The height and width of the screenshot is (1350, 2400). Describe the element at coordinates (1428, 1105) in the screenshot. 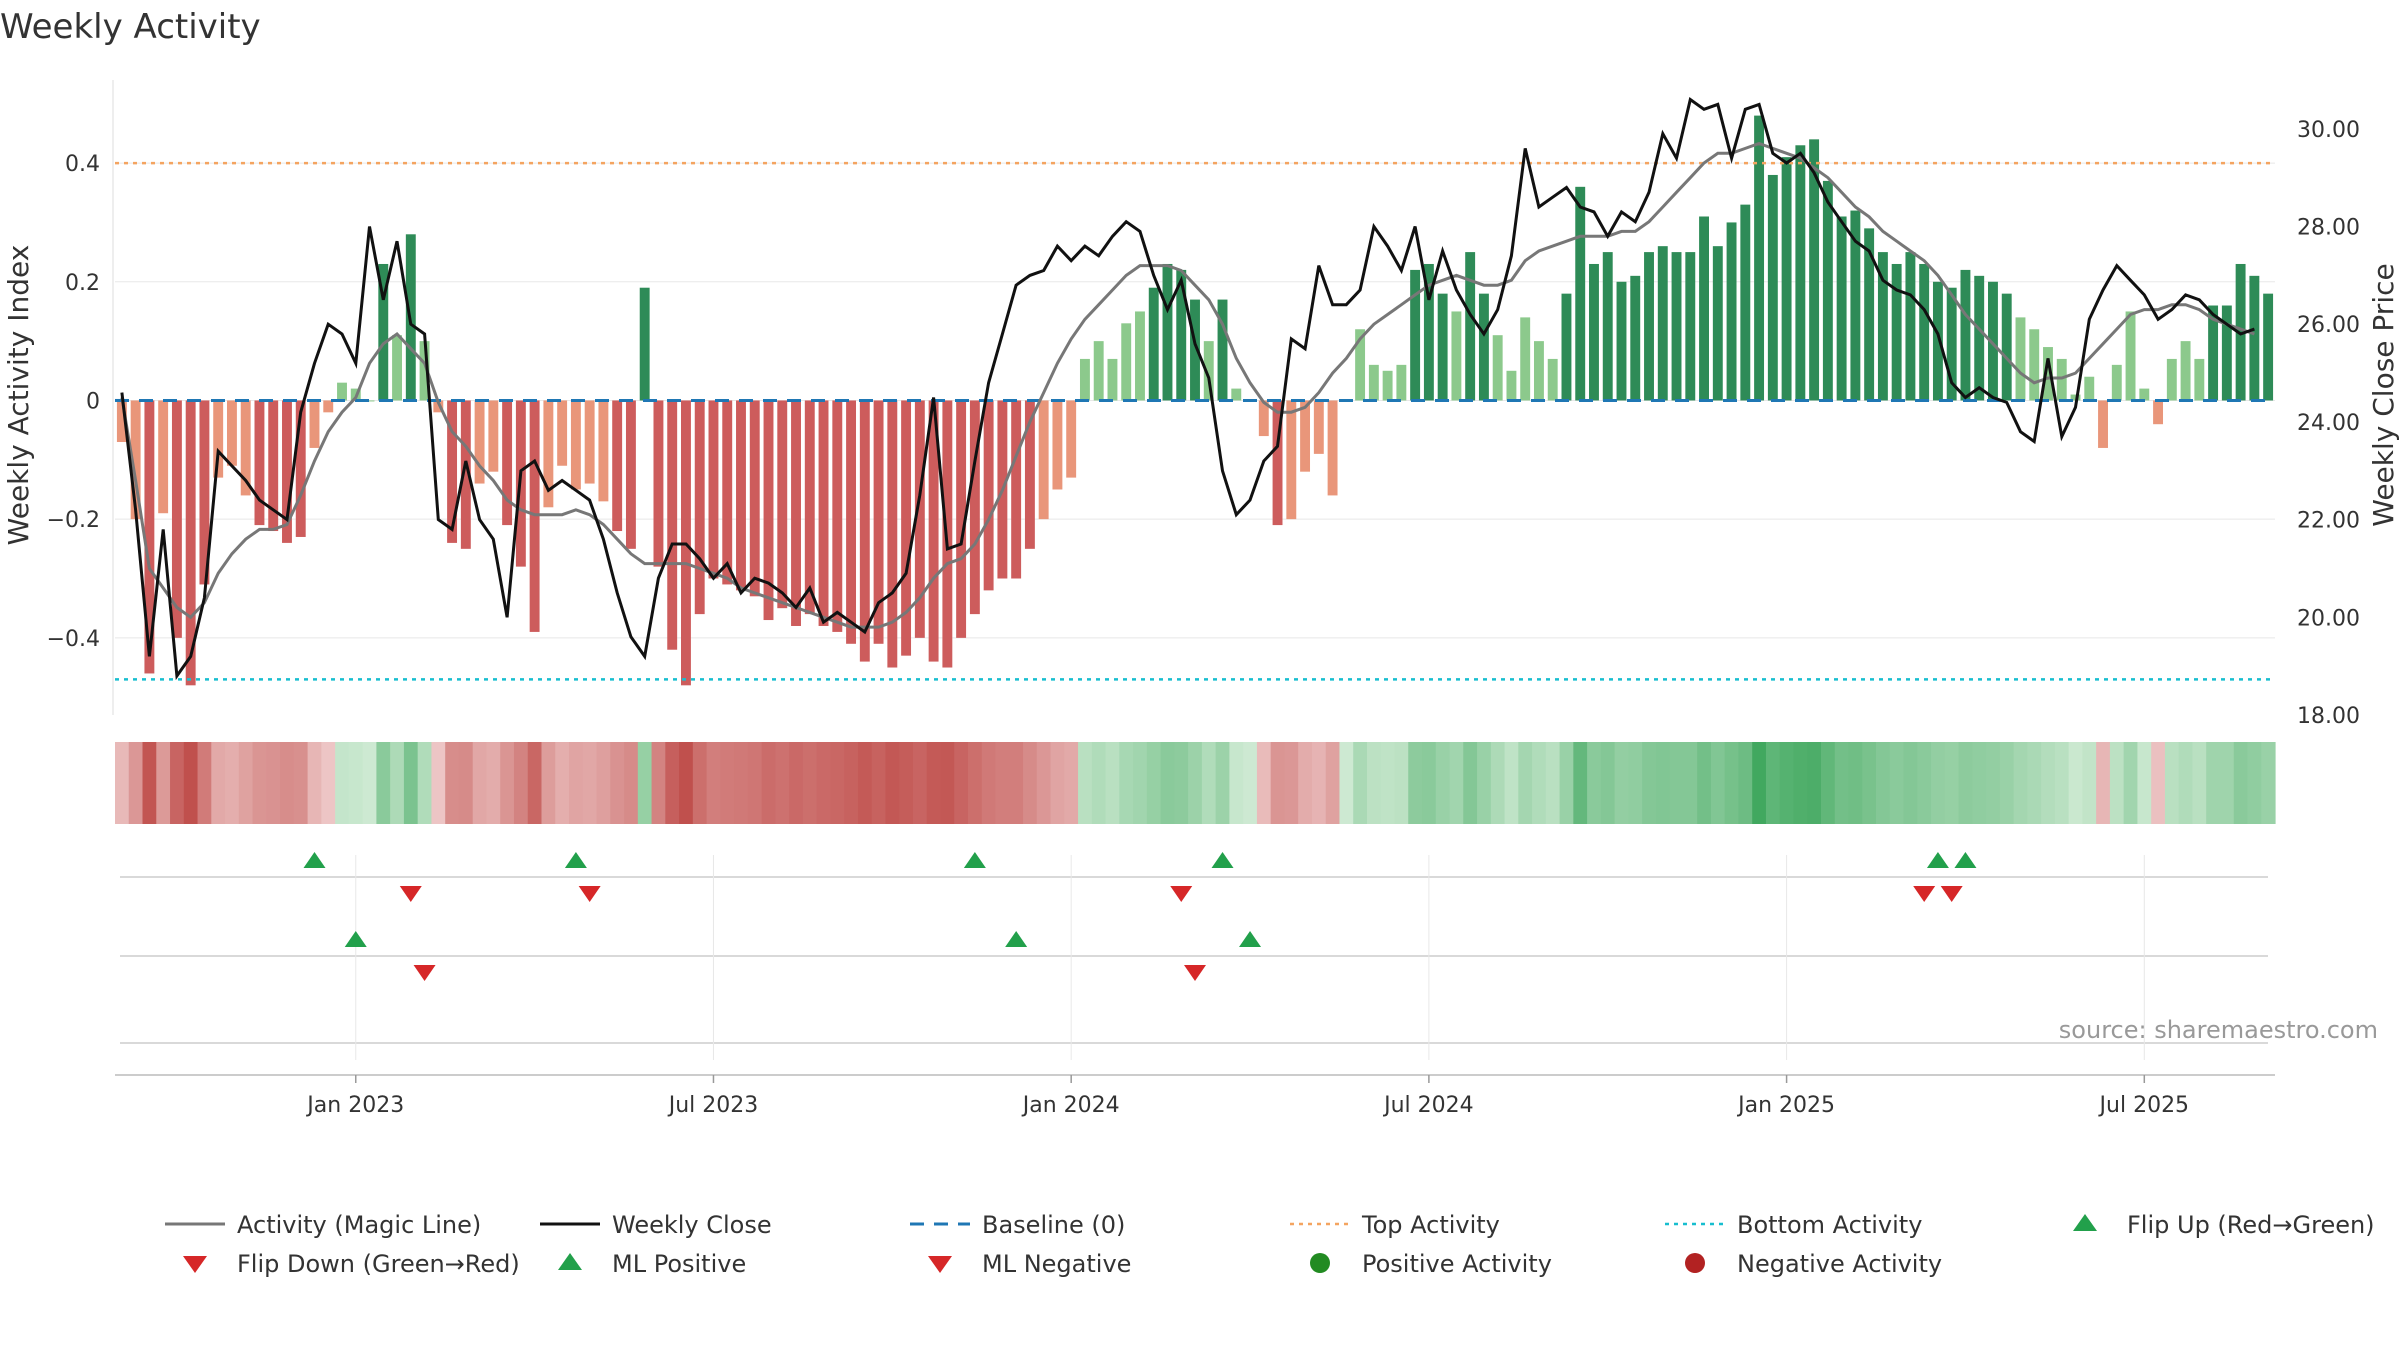

I see `x-tick-label: Jul 2024` at that location.